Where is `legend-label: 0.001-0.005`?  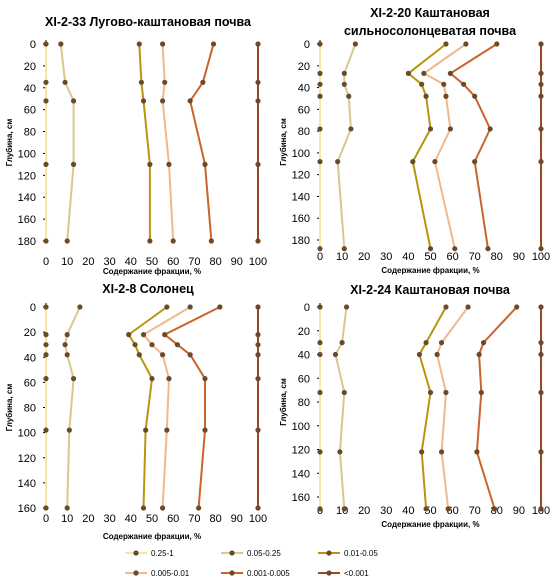
legend-label: 0.001-0.005 is located at coordinates (268, 573).